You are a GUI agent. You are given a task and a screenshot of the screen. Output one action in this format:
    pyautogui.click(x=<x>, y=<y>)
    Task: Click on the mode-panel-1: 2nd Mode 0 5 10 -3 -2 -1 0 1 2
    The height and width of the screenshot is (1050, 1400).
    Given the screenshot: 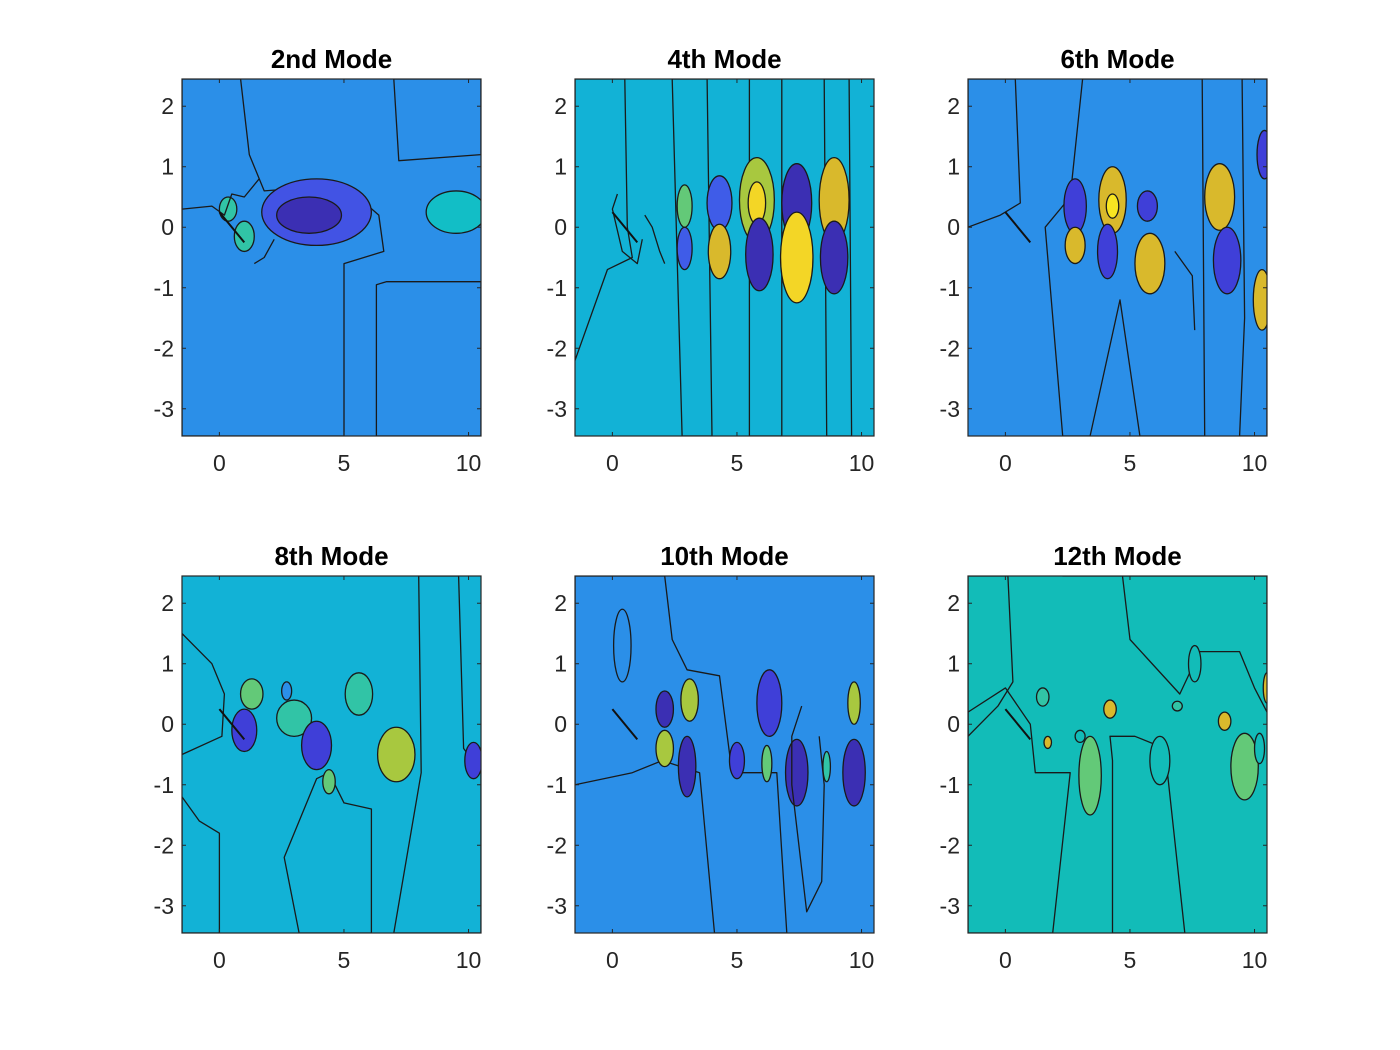 What is the action you would take?
    pyautogui.click(x=318, y=260)
    